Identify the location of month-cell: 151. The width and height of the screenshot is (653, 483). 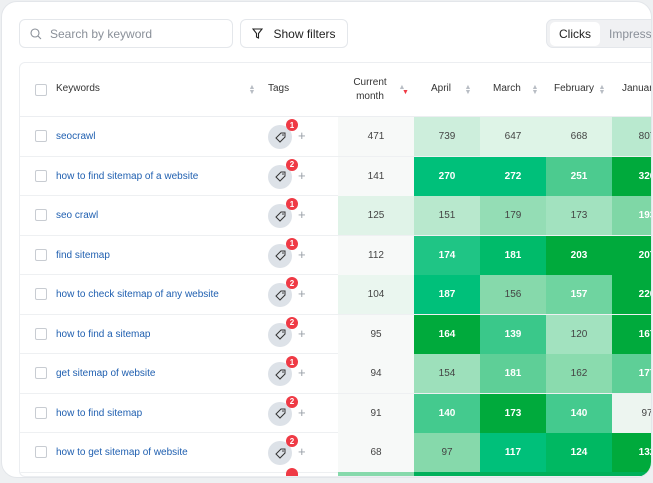
(447, 215).